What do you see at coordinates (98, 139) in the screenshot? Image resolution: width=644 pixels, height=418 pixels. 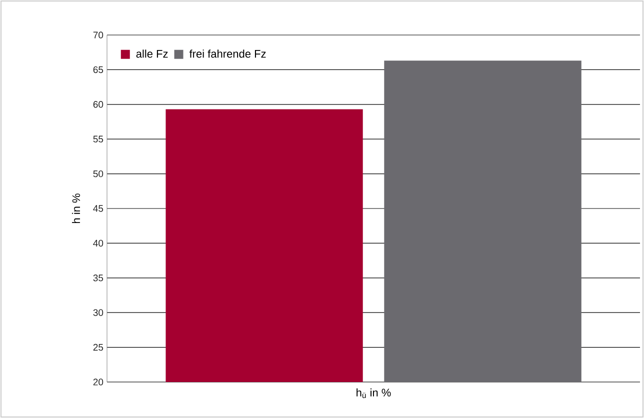 I see `y-tick-label: 55` at bounding box center [98, 139].